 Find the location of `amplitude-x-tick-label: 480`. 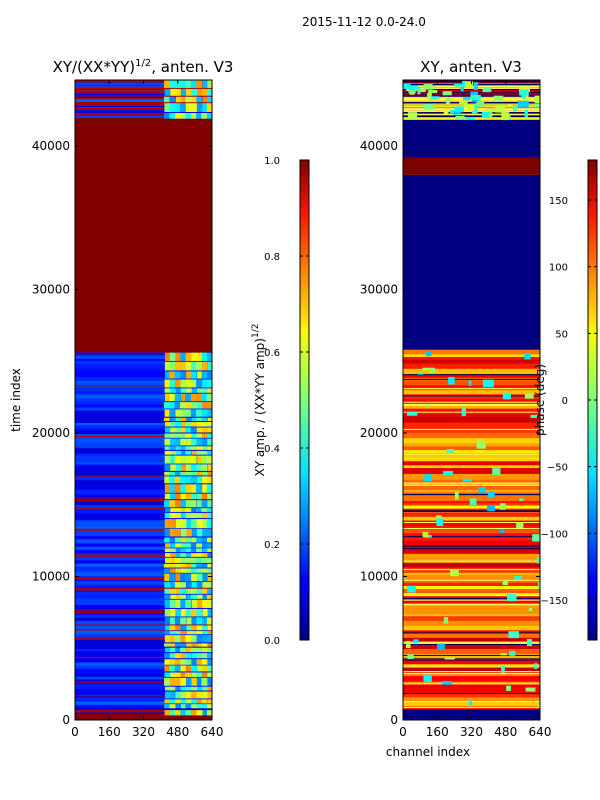

amplitude-x-tick-label: 480 is located at coordinates (177, 732).